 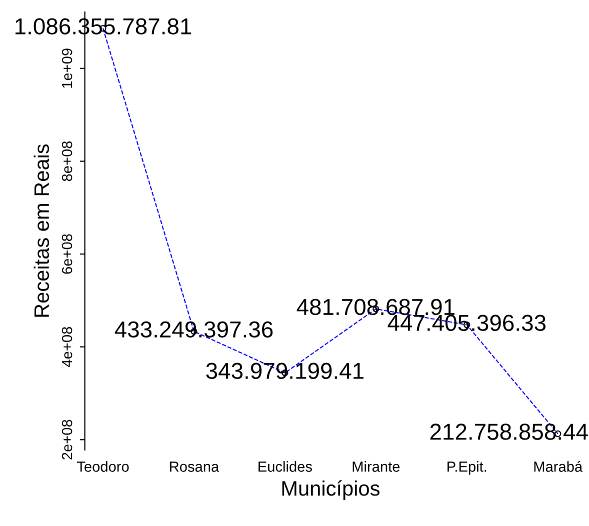 What do you see at coordinates (67, 68) in the screenshot?
I see `y-tick-label: 1e+09` at bounding box center [67, 68].